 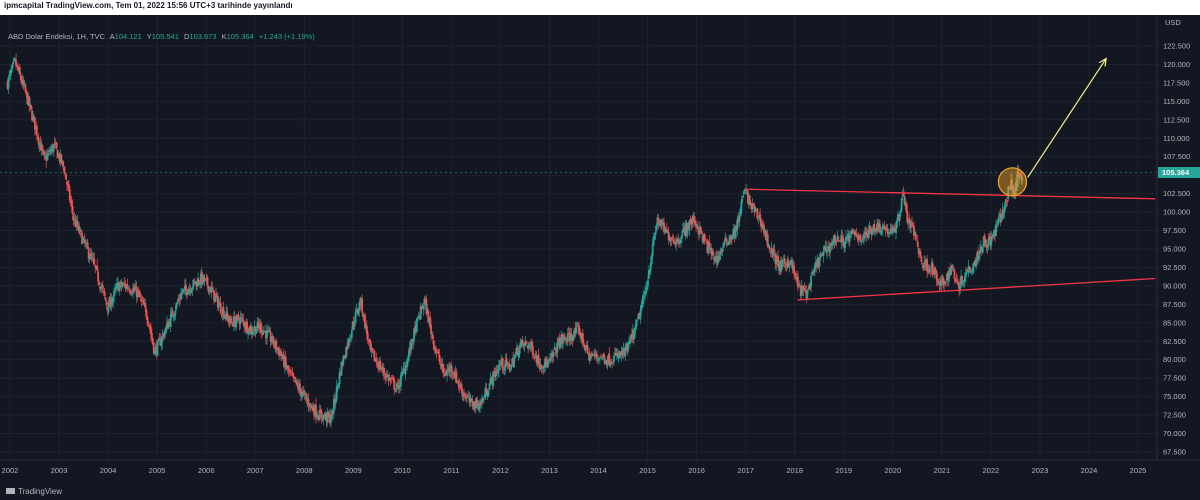 I want to click on trendline, so click(x=950, y=194).